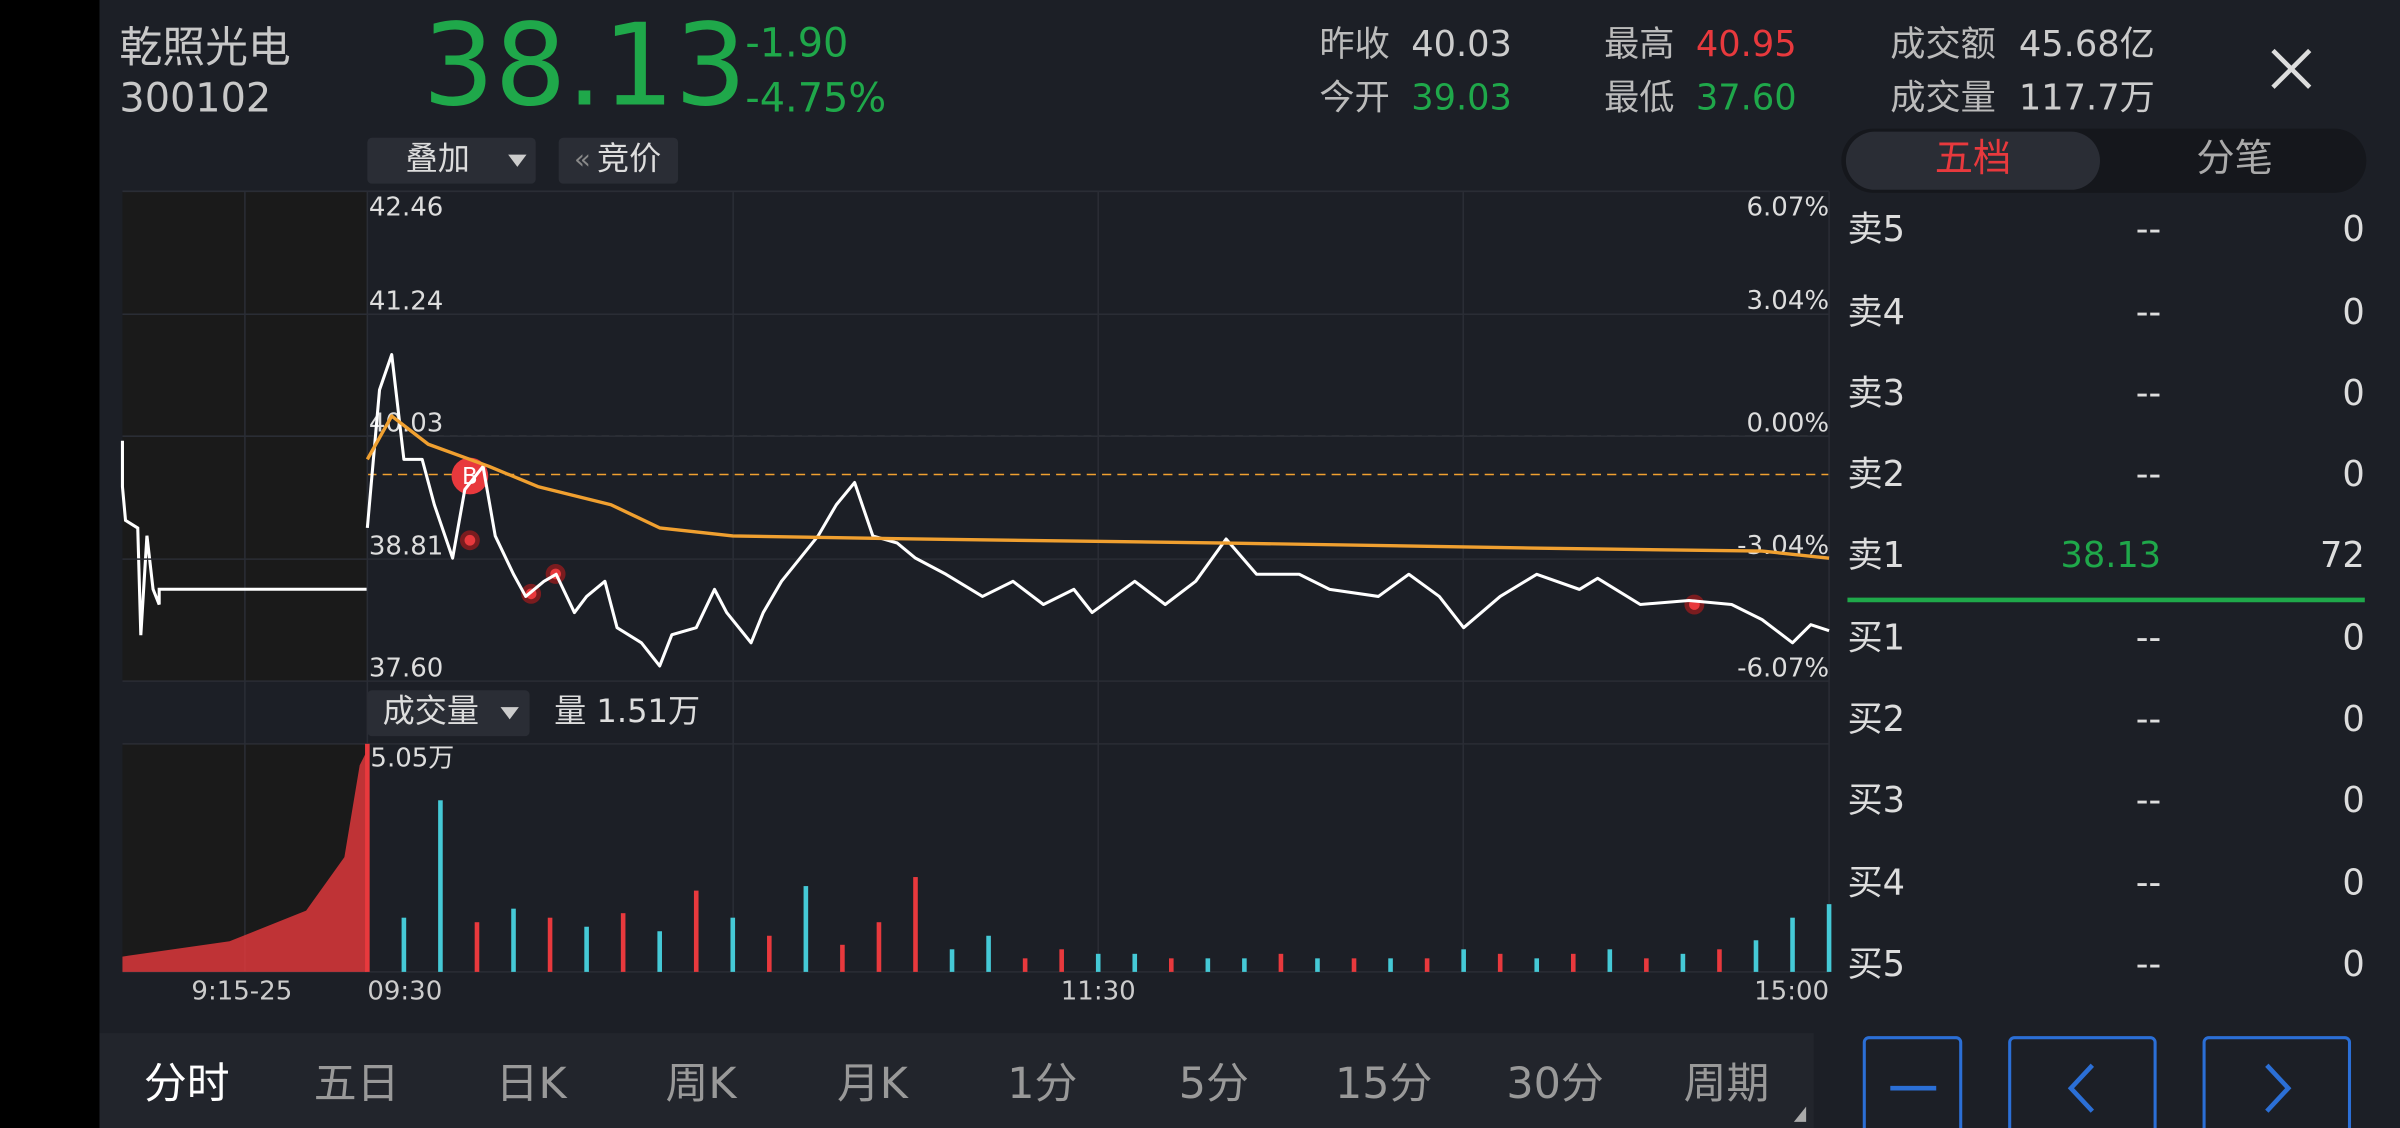 The image size is (2400, 1128). I want to click on period-tab: 15分, so click(1383, 1084).